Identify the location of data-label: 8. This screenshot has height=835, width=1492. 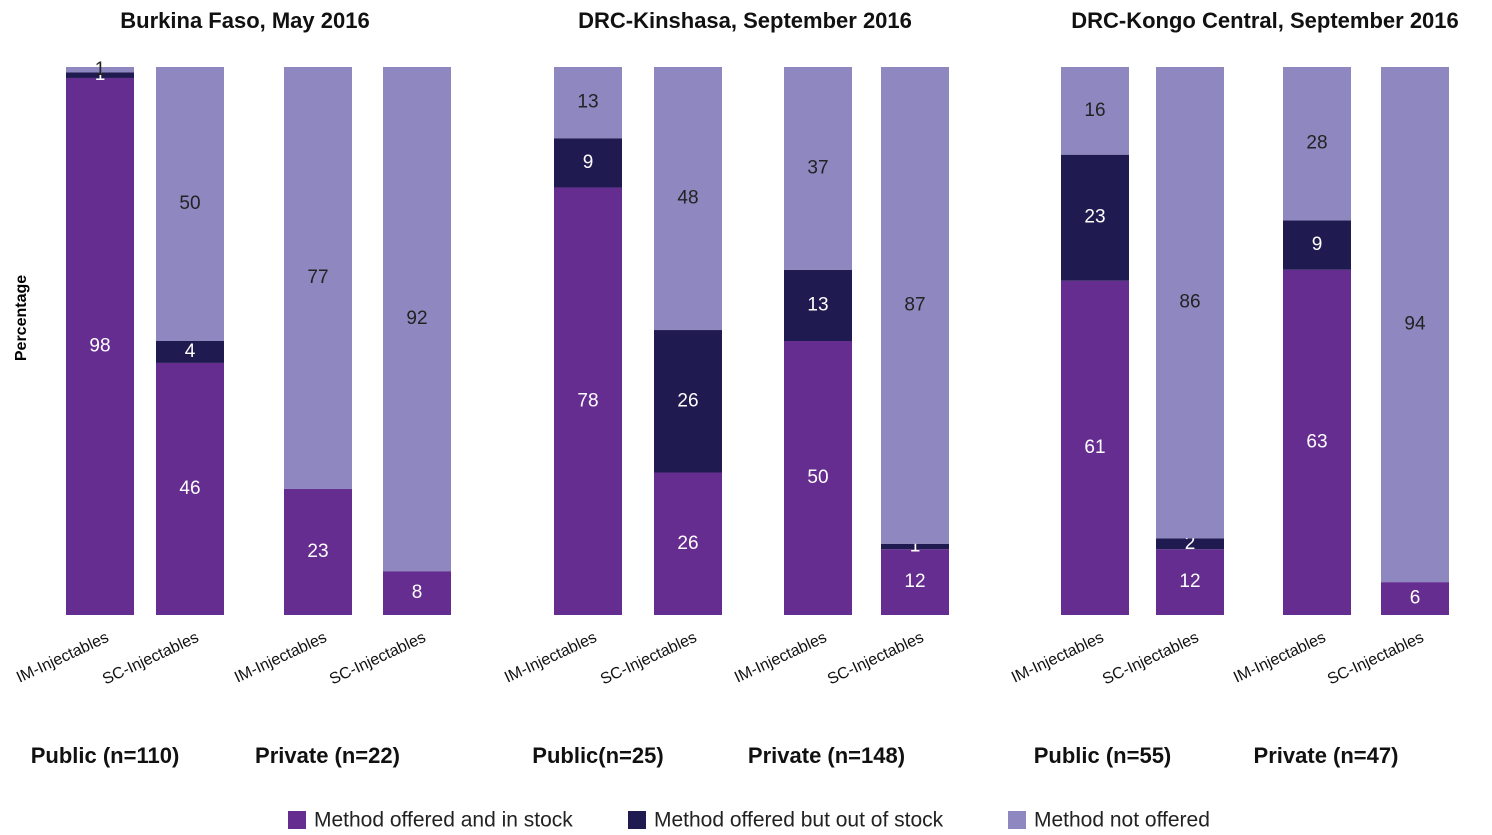
(417, 592).